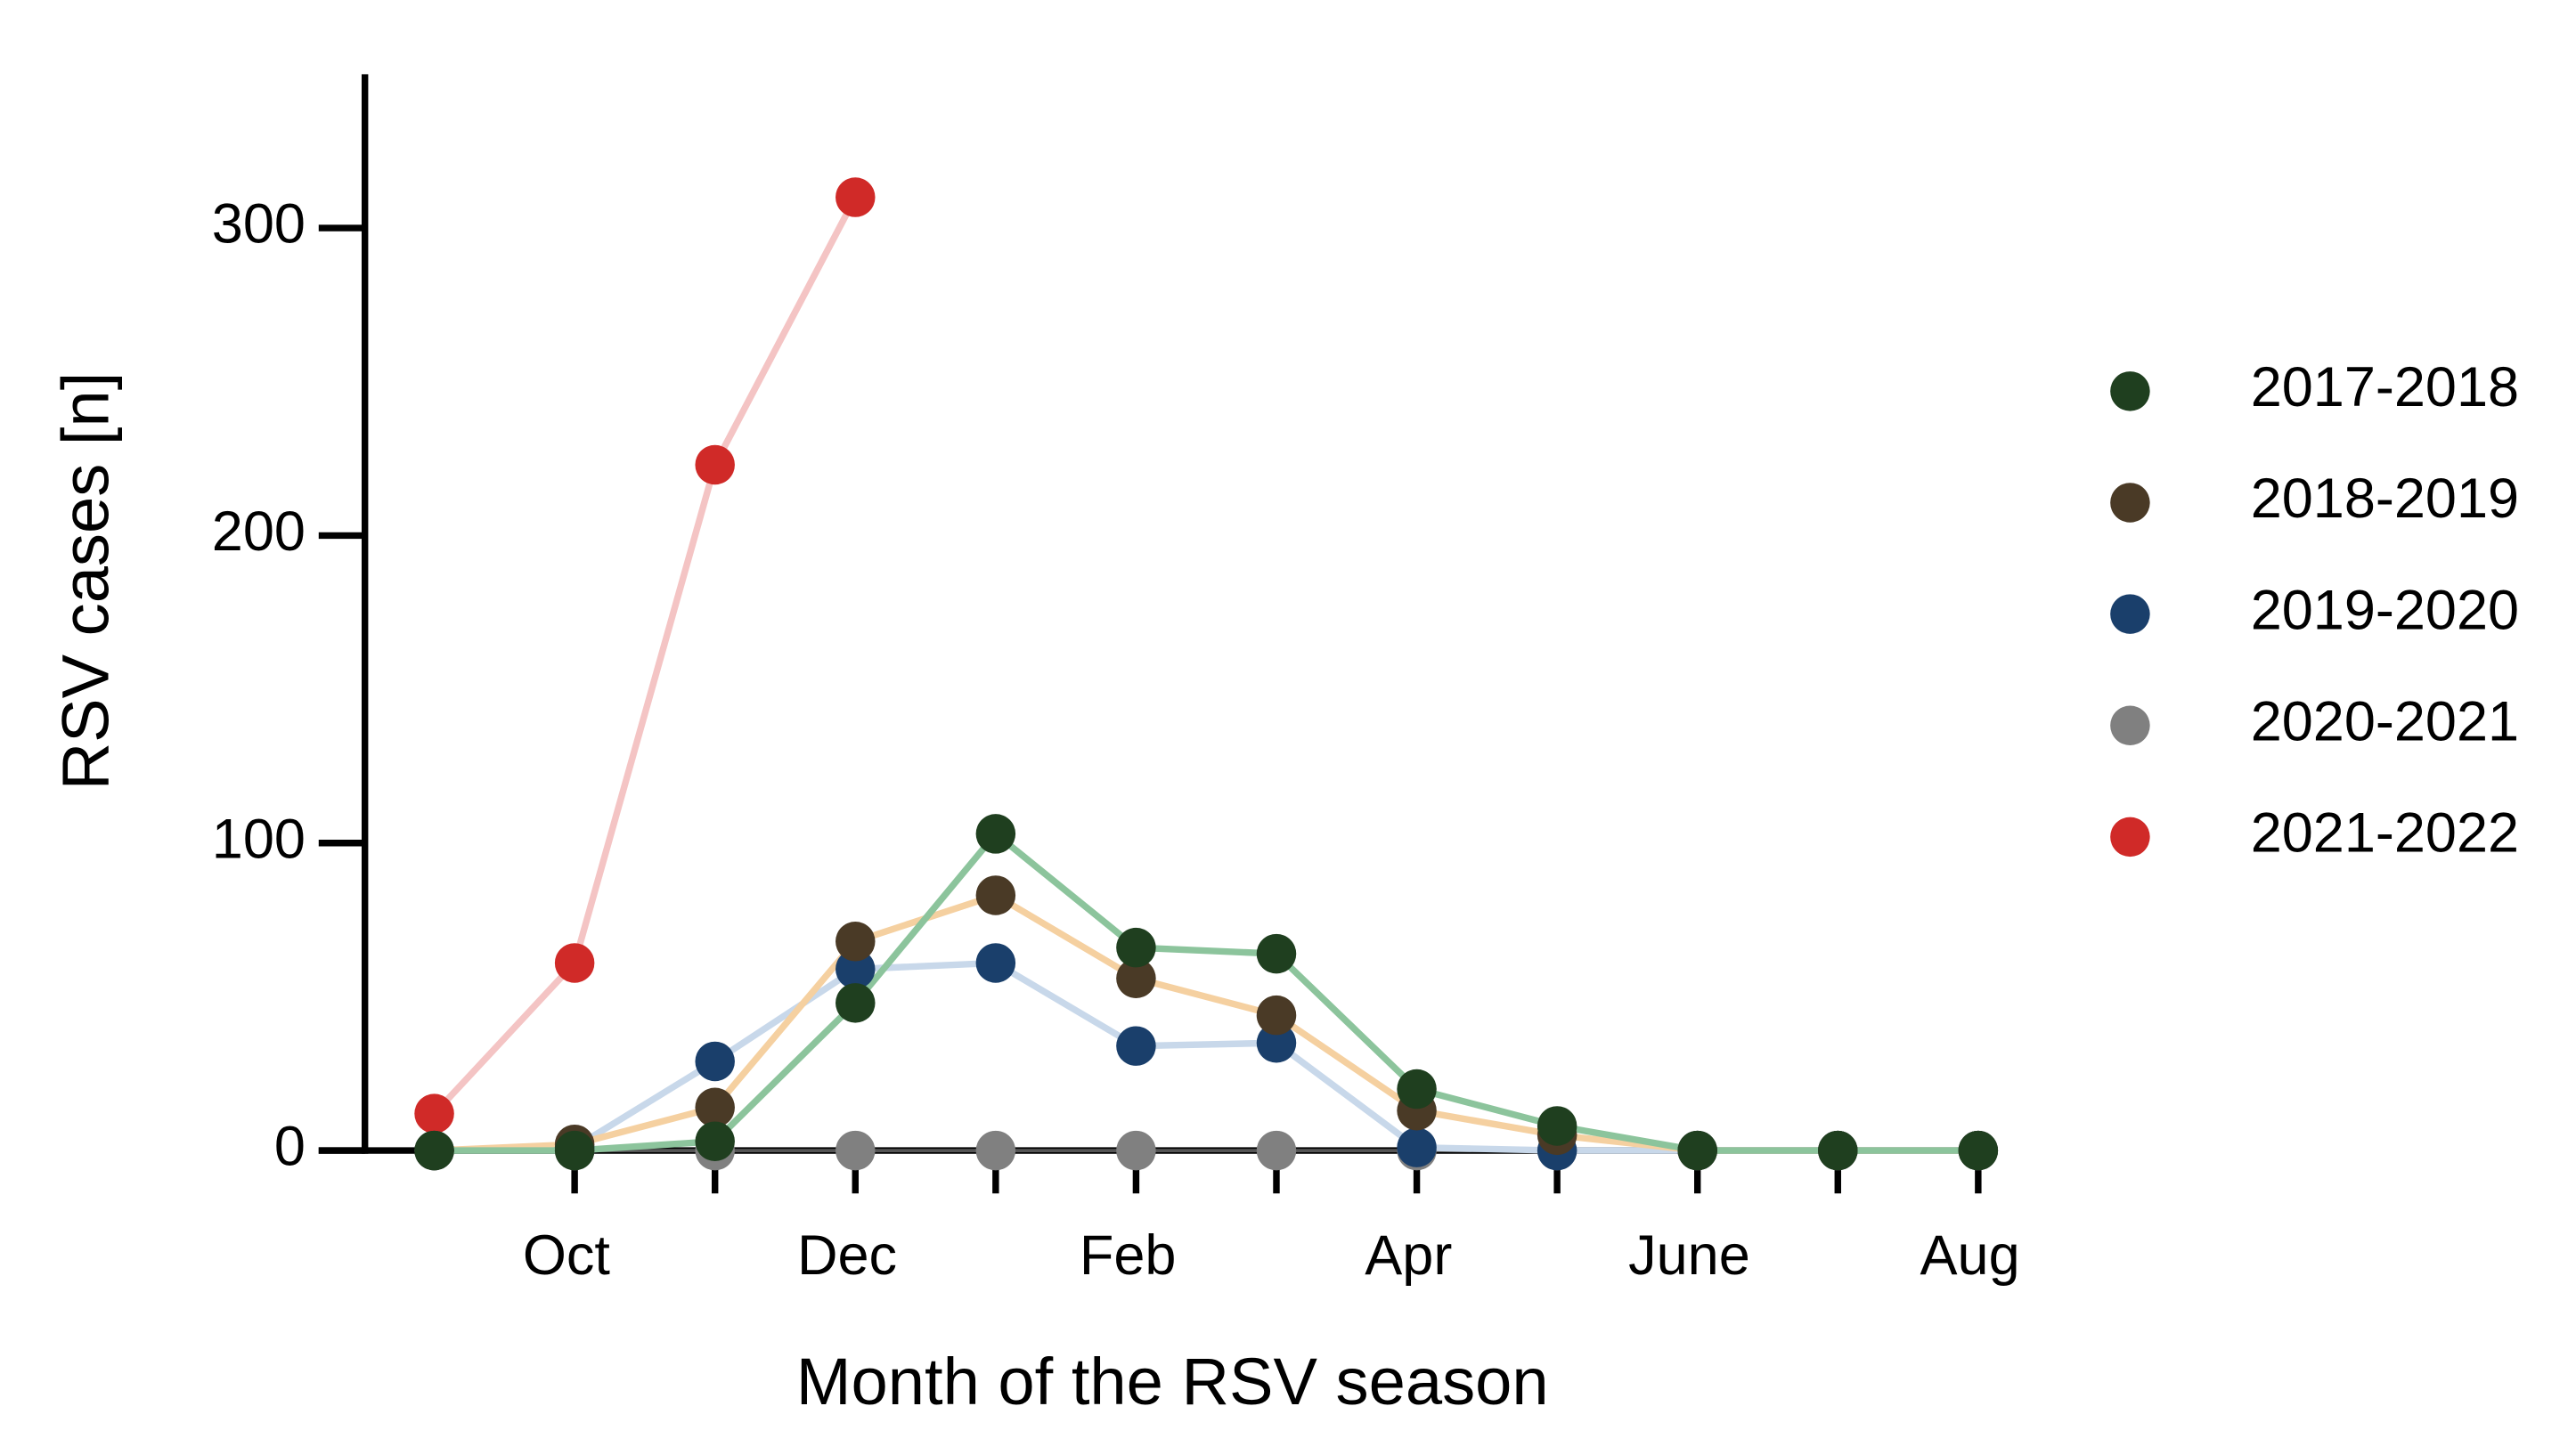 The width and height of the screenshot is (2576, 1455). Describe the element at coordinates (86, 581) in the screenshot. I see `y-axis-label: RSV cases [n]` at that location.